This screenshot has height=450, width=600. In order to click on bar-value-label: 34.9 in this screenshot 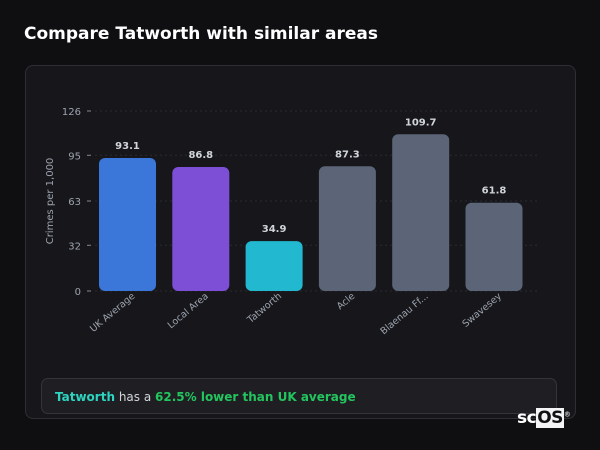, I will do `click(274, 229)`.